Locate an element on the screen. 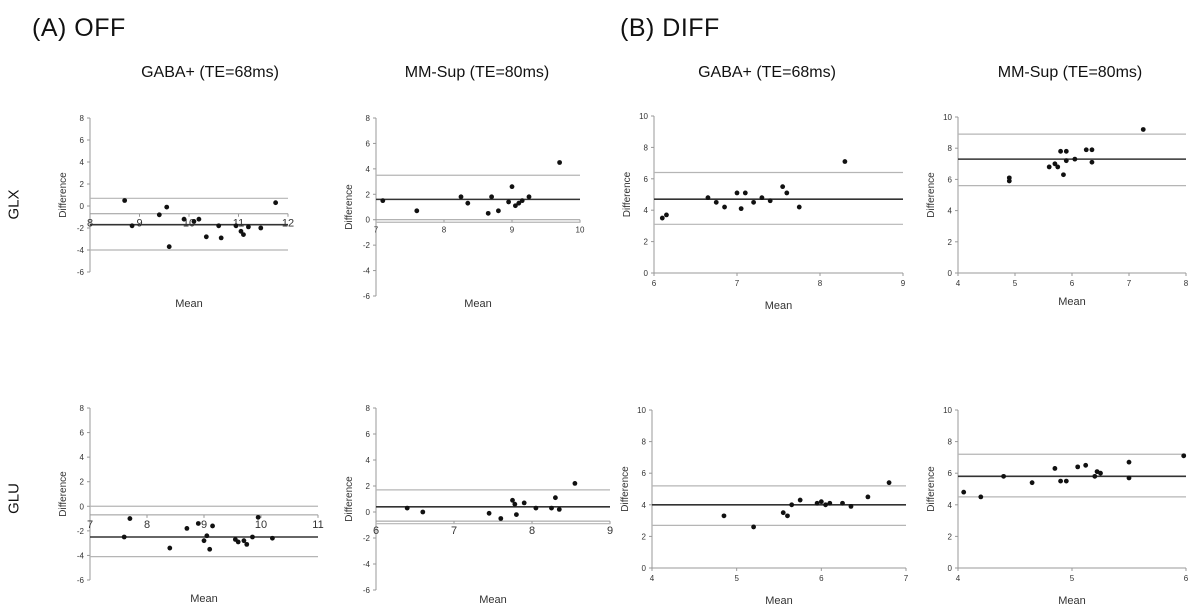  column-title-off-gaba: GABA+ (TE=68ms) is located at coordinates (210, 72).